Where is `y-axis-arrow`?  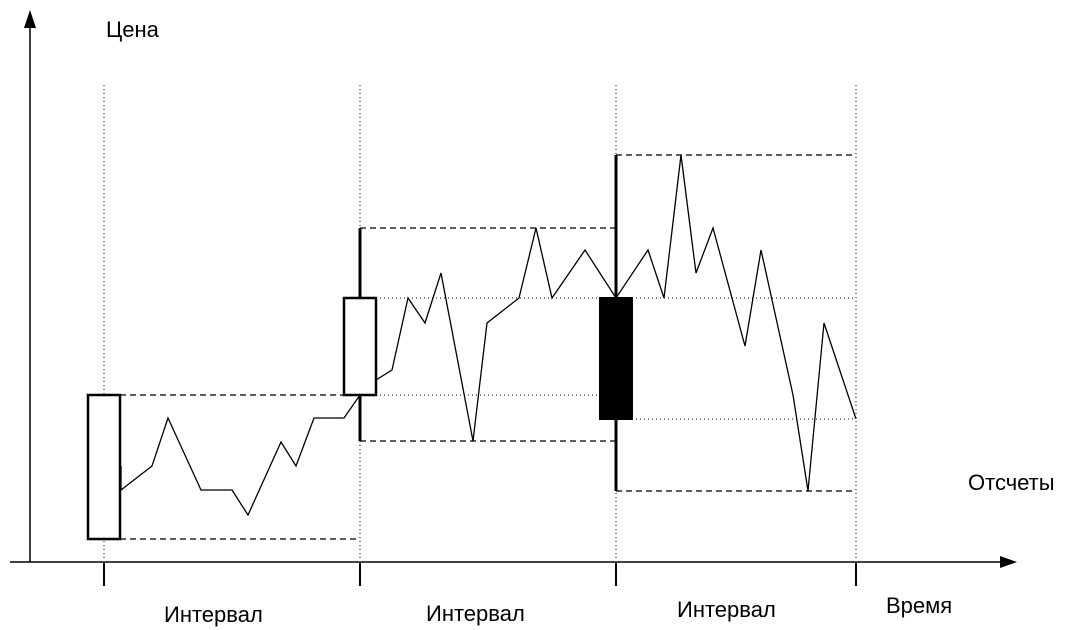
y-axis-arrow is located at coordinates (30, 19).